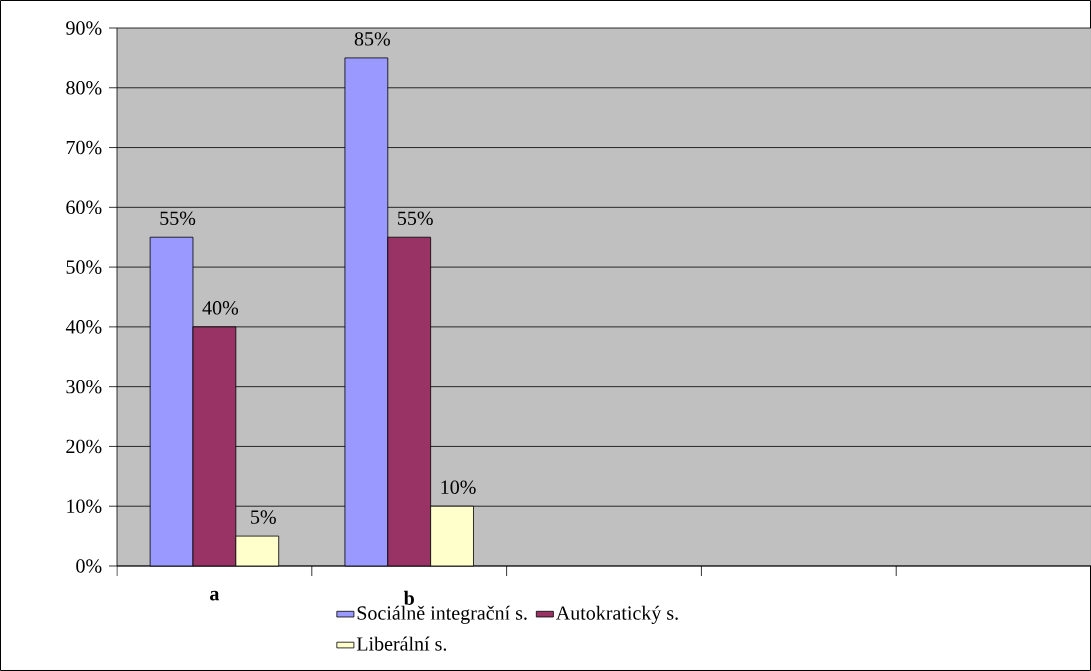 The image size is (1091, 671). What do you see at coordinates (84, 386) in the screenshot?
I see `y-tick-label: 30%` at bounding box center [84, 386].